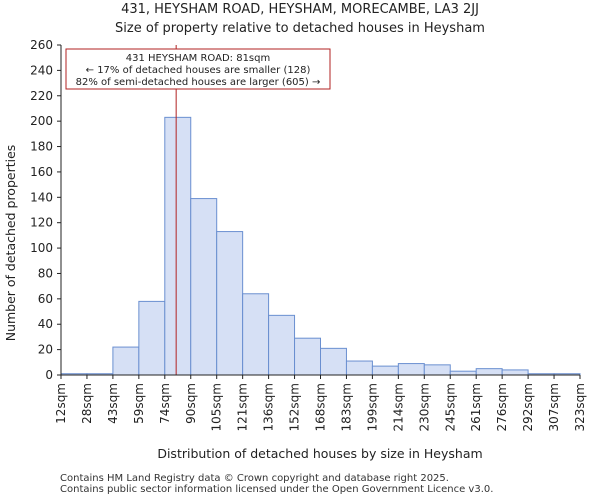  I want to click on bar-183sqm, so click(359, 368).